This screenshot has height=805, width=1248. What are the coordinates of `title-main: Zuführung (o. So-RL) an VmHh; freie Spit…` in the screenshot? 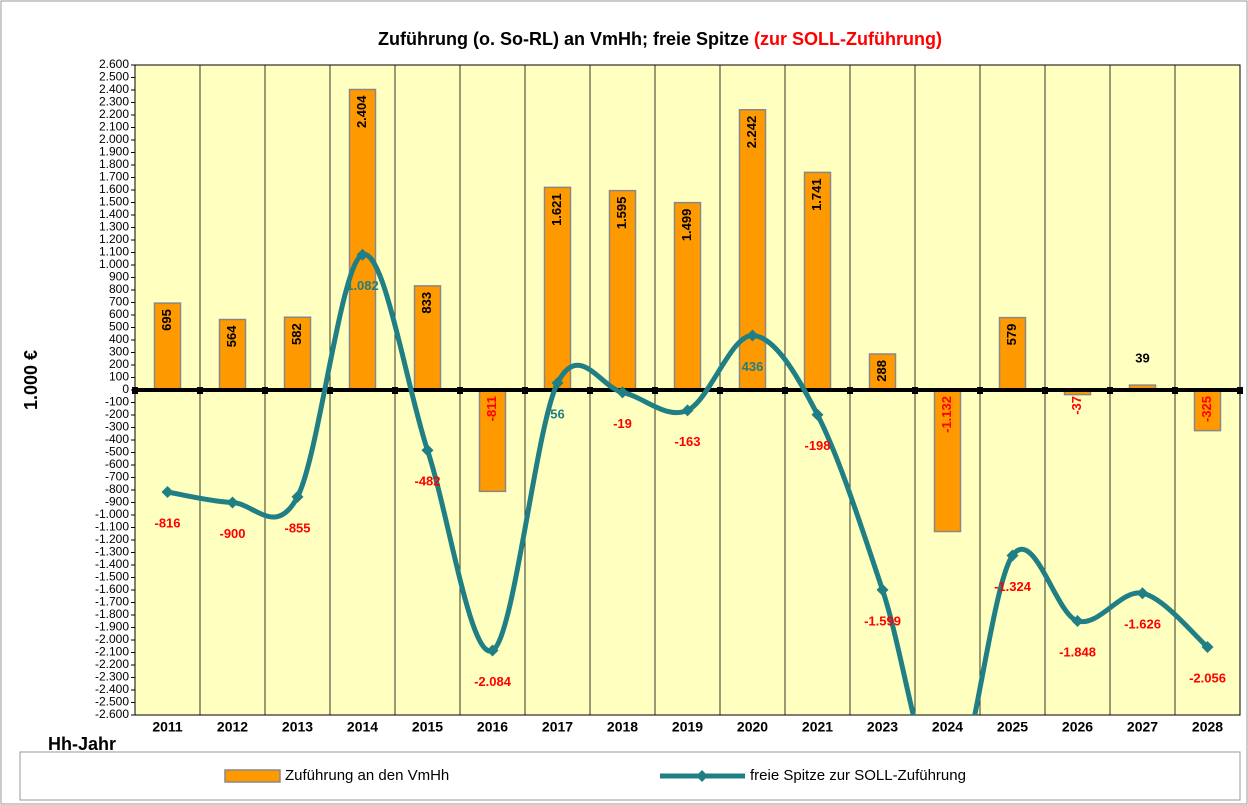 It's located at (566, 39).